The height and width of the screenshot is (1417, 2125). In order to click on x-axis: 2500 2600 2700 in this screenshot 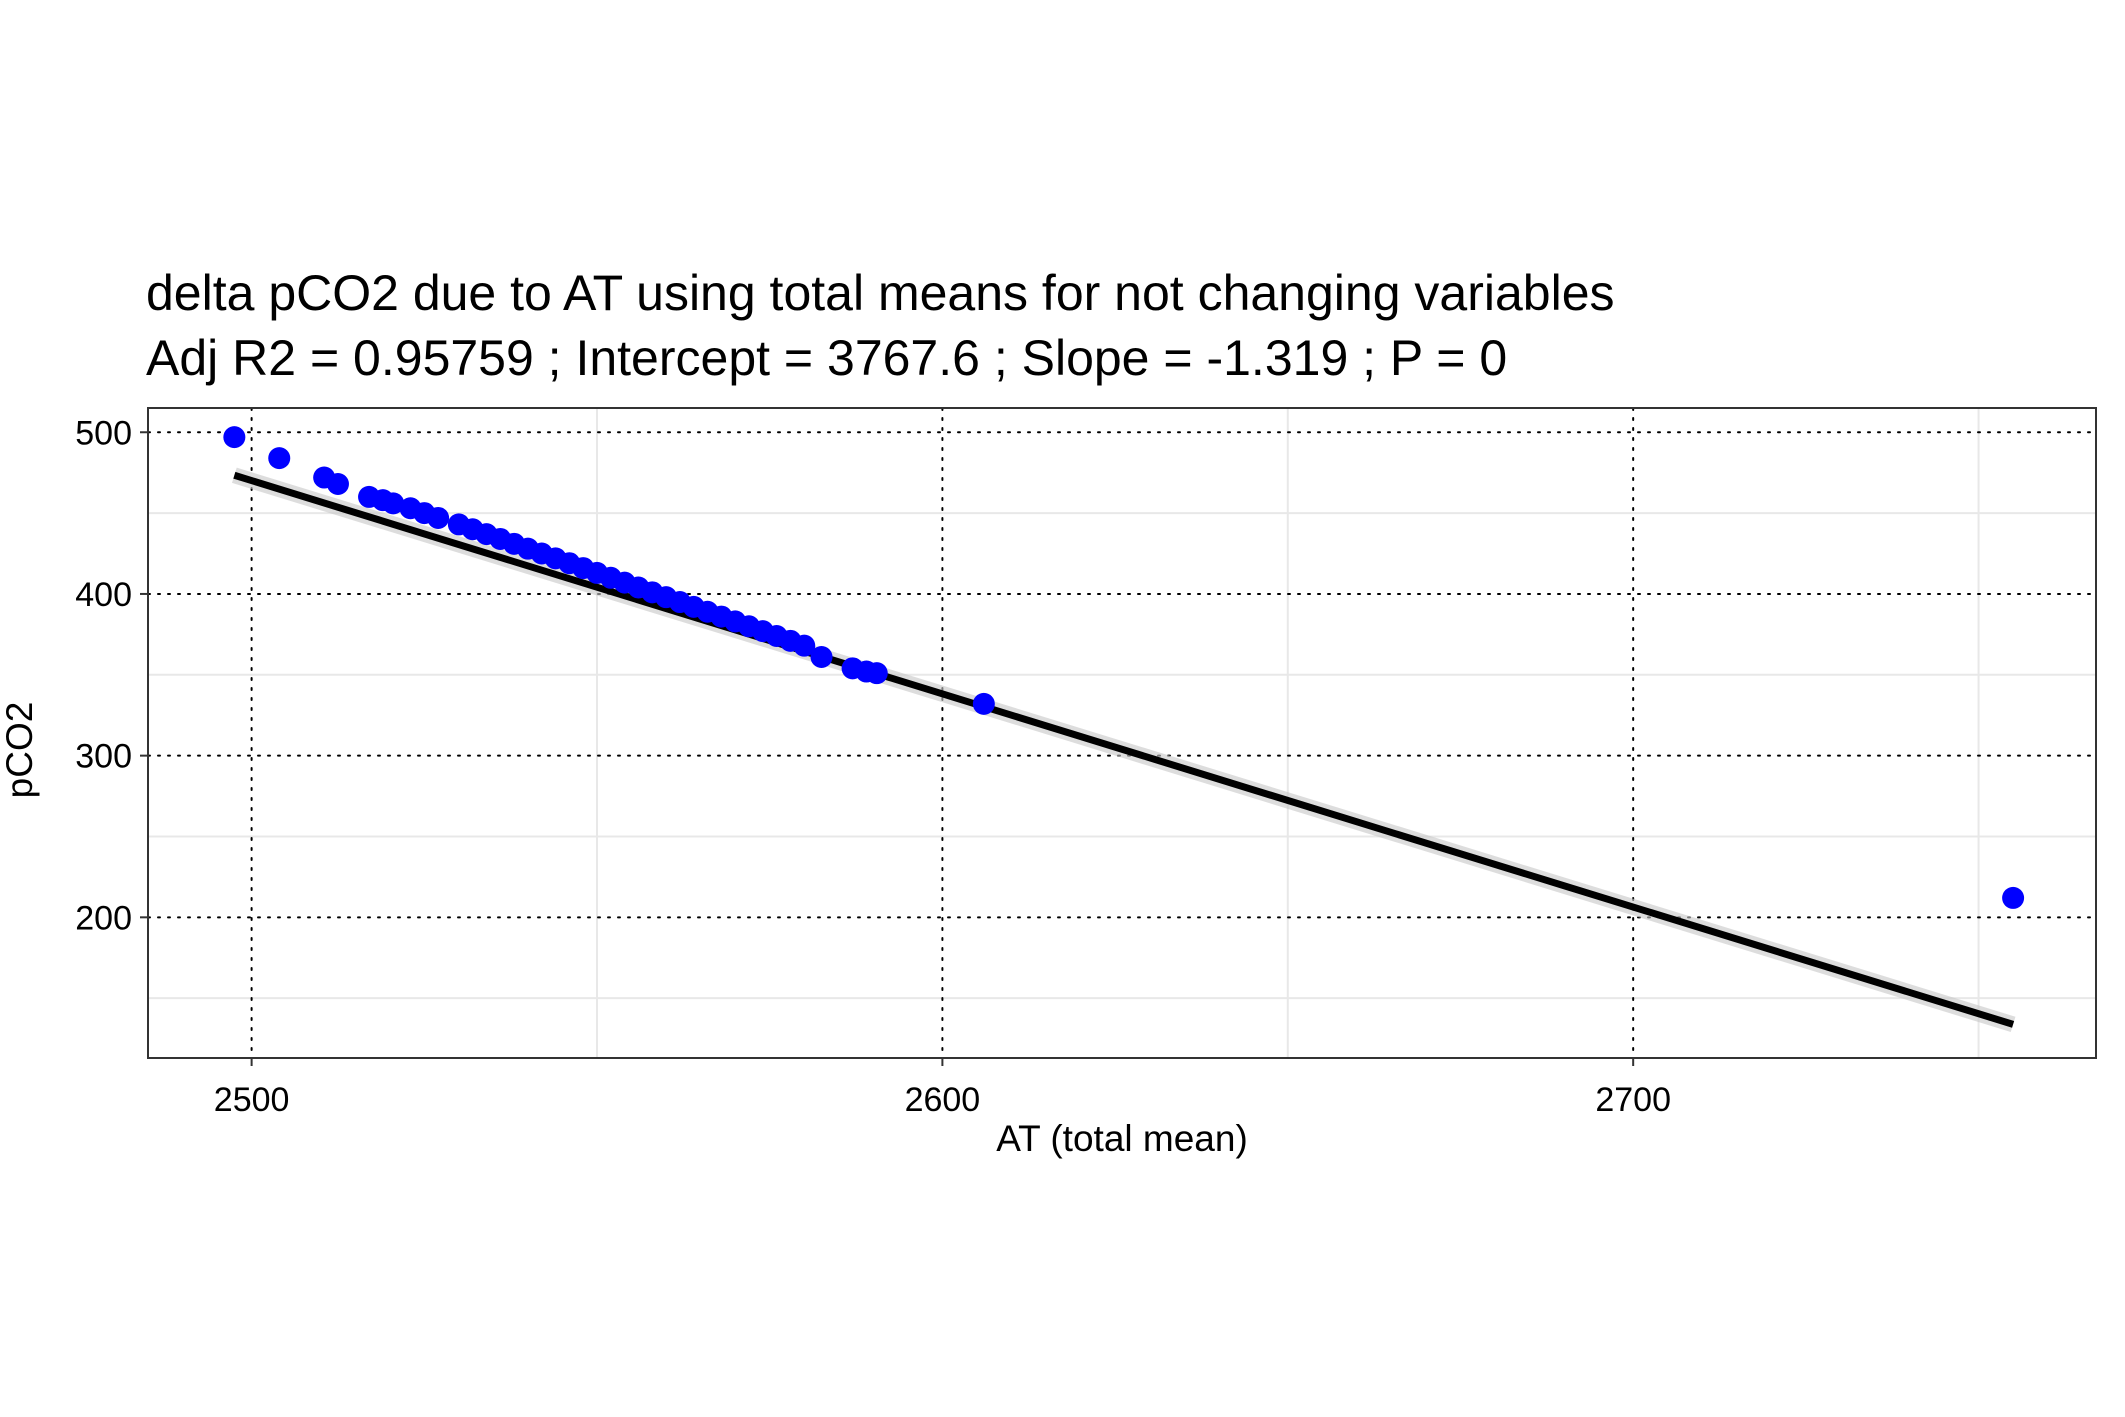, I will do `click(942, 1088)`.